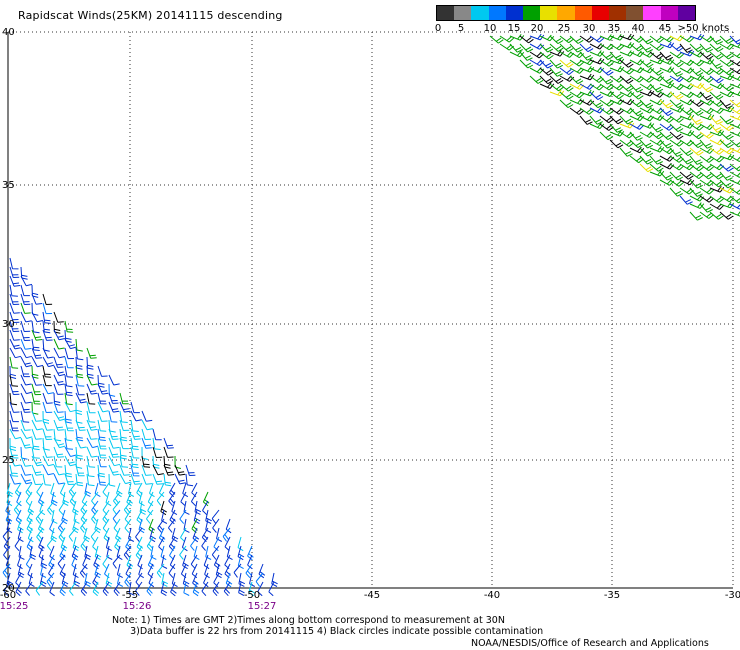 This screenshot has width=740, height=650. I want to click on pass-time-label: 15:26, so click(137, 606).